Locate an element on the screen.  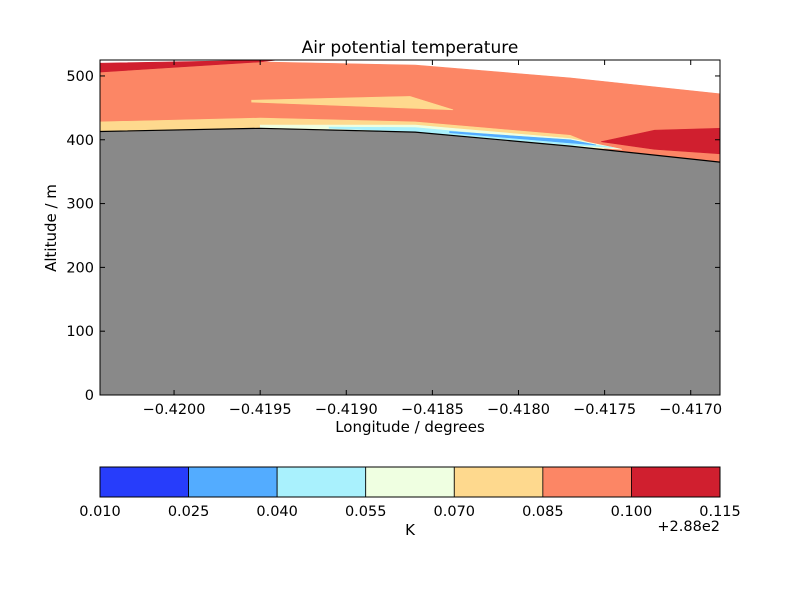
y-axis-label: Altitude / m is located at coordinates (51, 228).